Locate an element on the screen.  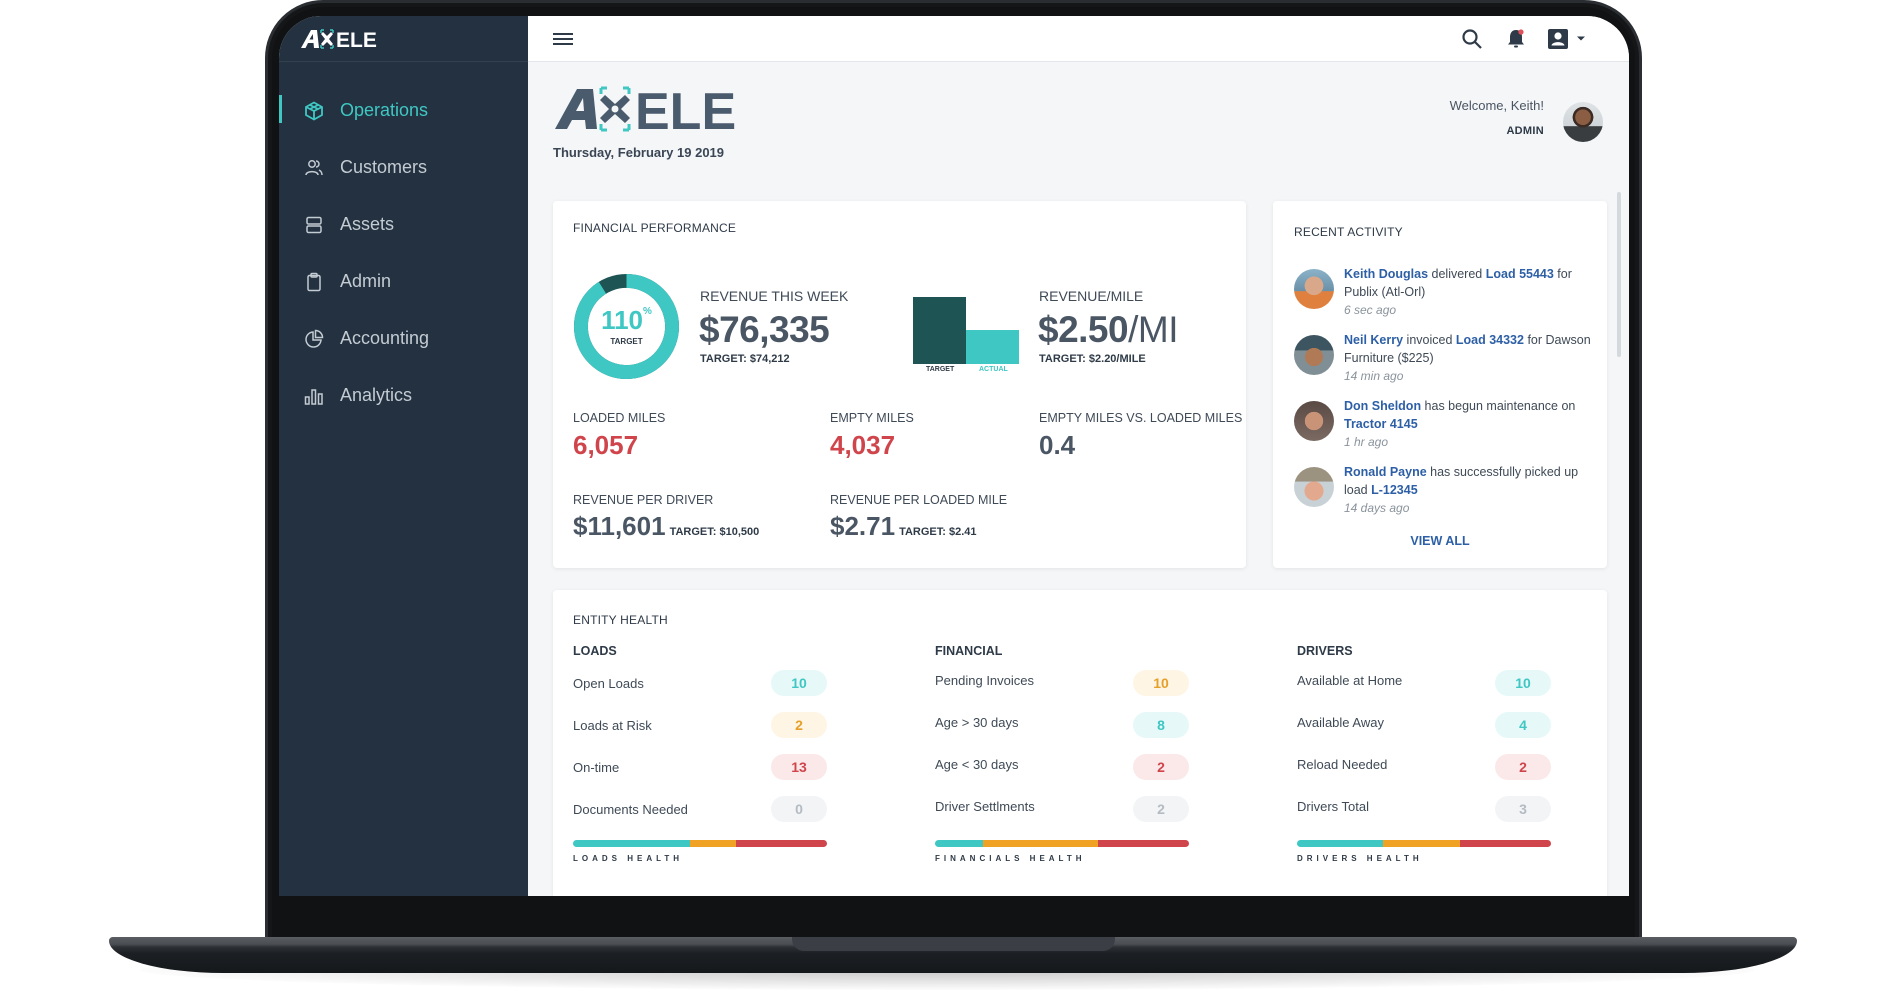
row-label: Loads at Risk is located at coordinates (612, 725).